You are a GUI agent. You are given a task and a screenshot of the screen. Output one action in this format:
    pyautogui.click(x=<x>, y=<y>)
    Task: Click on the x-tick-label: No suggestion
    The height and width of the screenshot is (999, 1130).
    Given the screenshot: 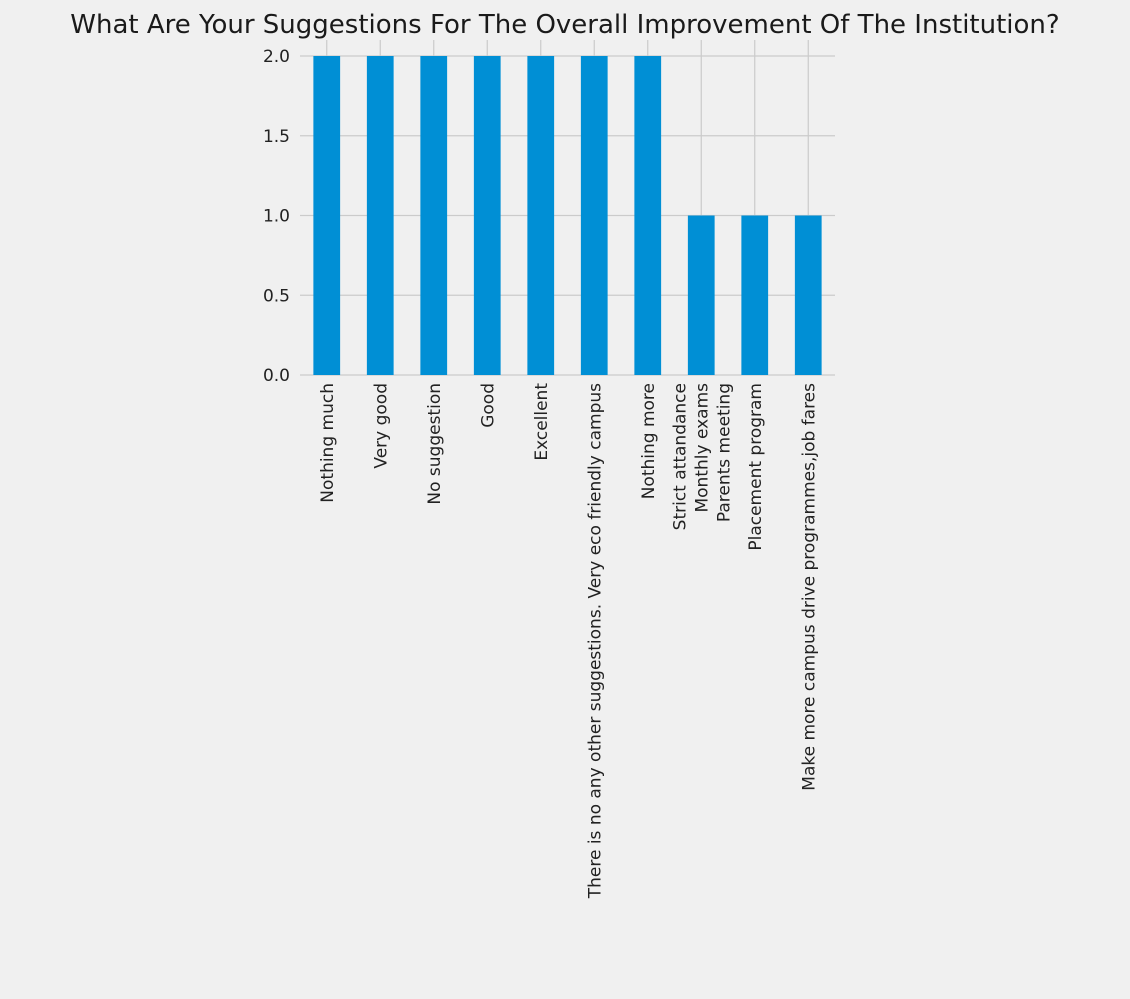 What is the action you would take?
    pyautogui.click(x=435, y=444)
    